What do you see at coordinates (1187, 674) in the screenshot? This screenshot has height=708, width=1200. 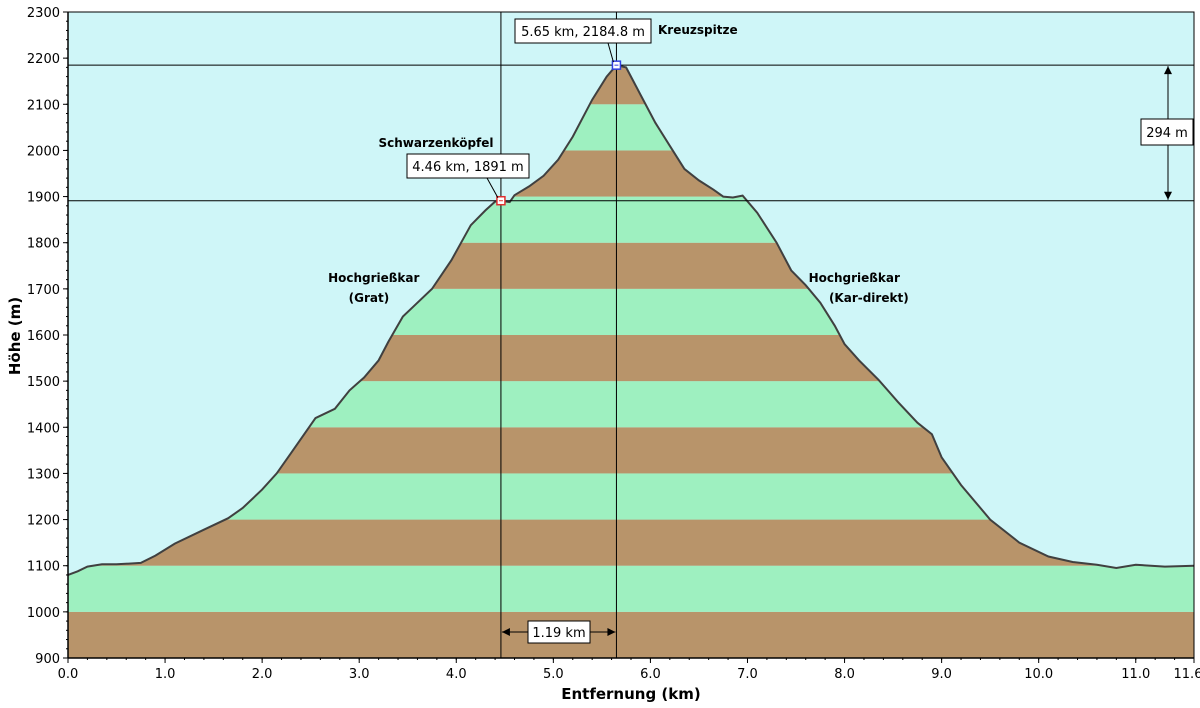 I see `x-tick-label: 11.6` at bounding box center [1187, 674].